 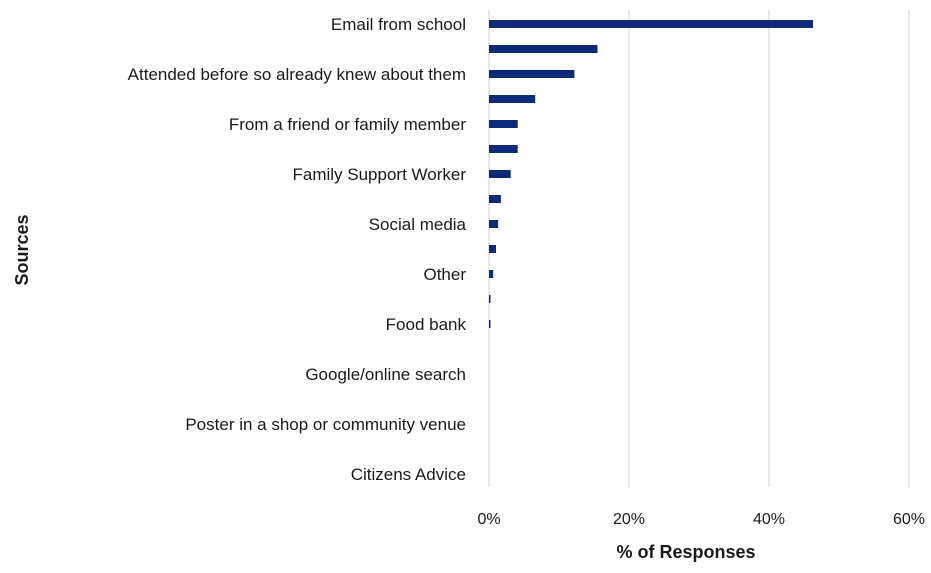 I want to click on category-label: Food bank, so click(x=426, y=324).